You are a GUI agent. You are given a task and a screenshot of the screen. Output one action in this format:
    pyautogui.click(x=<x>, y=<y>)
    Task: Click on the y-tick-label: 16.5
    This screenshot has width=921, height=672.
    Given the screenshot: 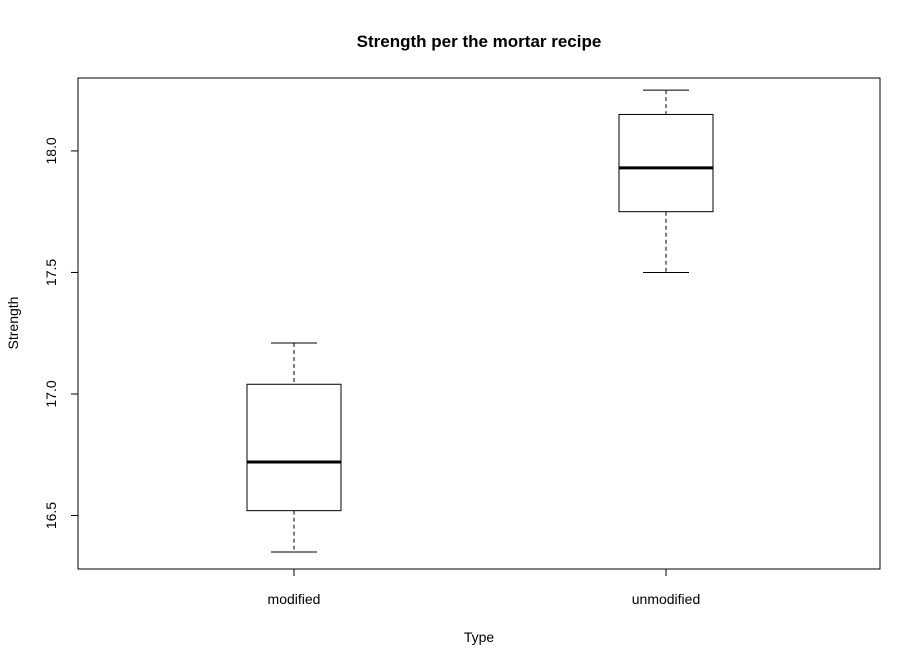 What is the action you would take?
    pyautogui.click(x=51, y=515)
    